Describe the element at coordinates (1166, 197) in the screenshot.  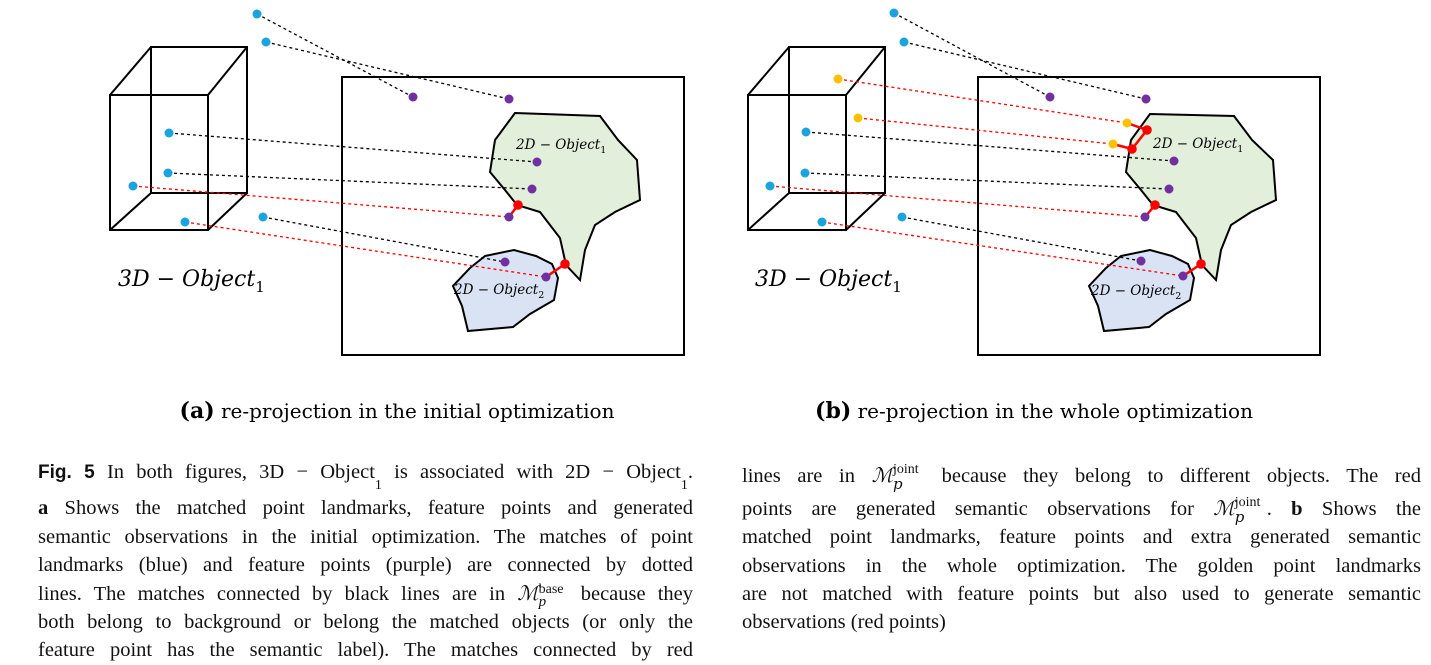
I see `semantic-points-b` at that location.